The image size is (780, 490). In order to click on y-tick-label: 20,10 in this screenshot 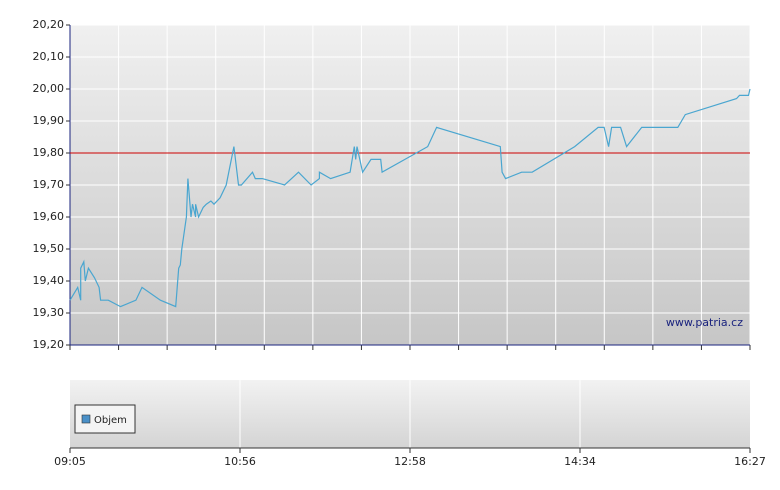, I will do `click(49, 56)`.